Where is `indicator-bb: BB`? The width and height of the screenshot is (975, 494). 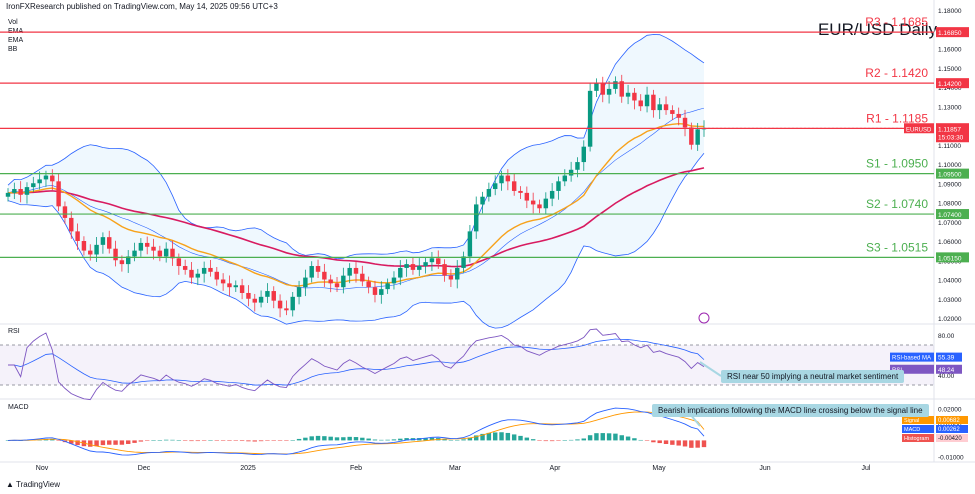 indicator-bb: BB is located at coordinates (13, 49).